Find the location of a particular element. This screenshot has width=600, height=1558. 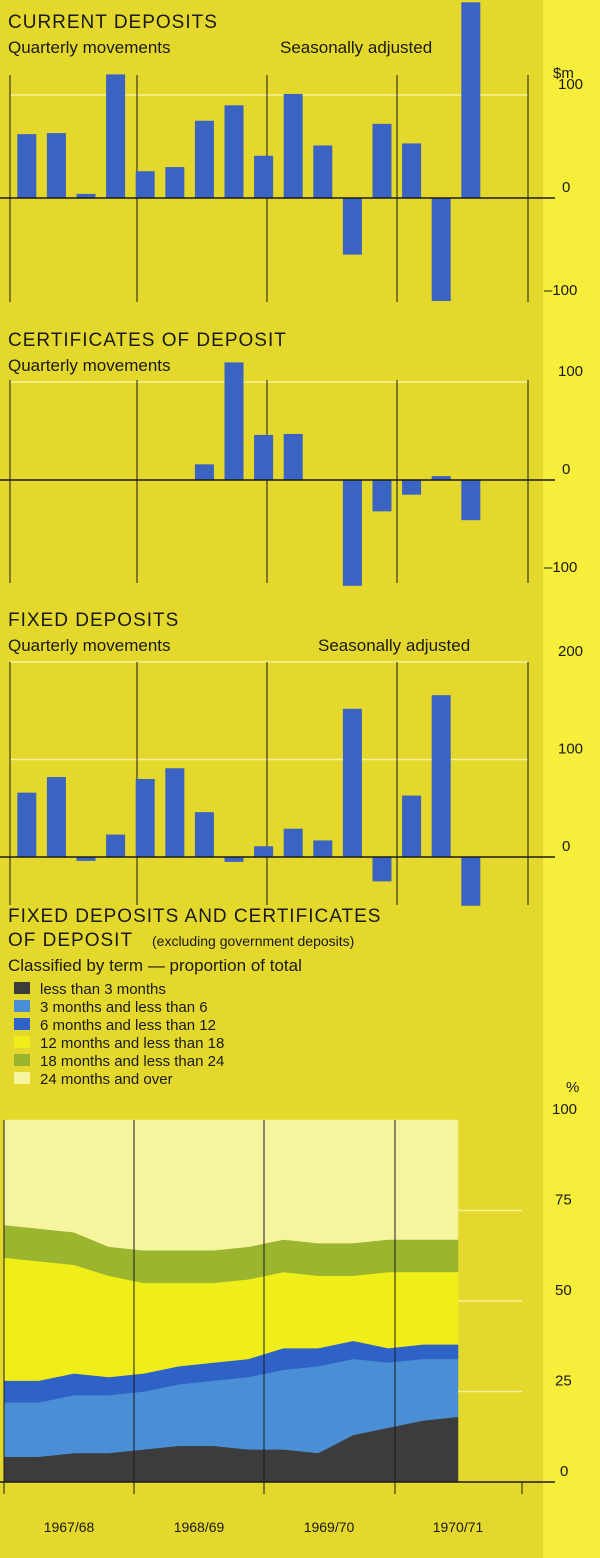

term-proportion-tick-label: 75 is located at coordinates (563, 1200).